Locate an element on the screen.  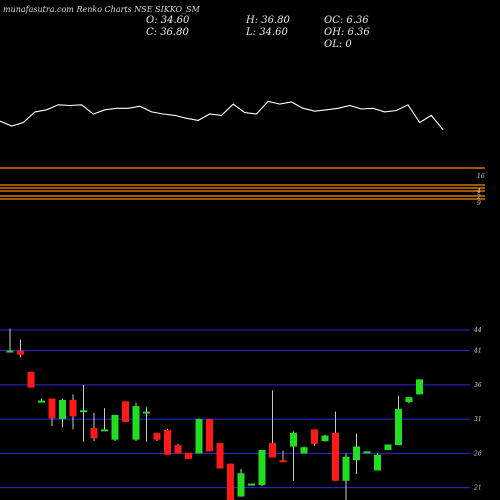
y-tick-3: 31 is located at coordinates (478, 419).